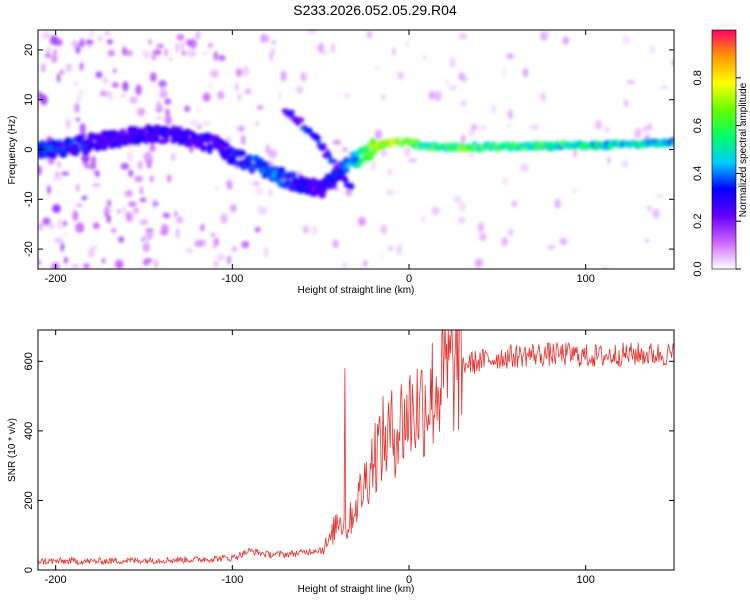  Describe the element at coordinates (698, 221) in the screenshot. I see `colorbar-tick-label: 0.2` at that location.